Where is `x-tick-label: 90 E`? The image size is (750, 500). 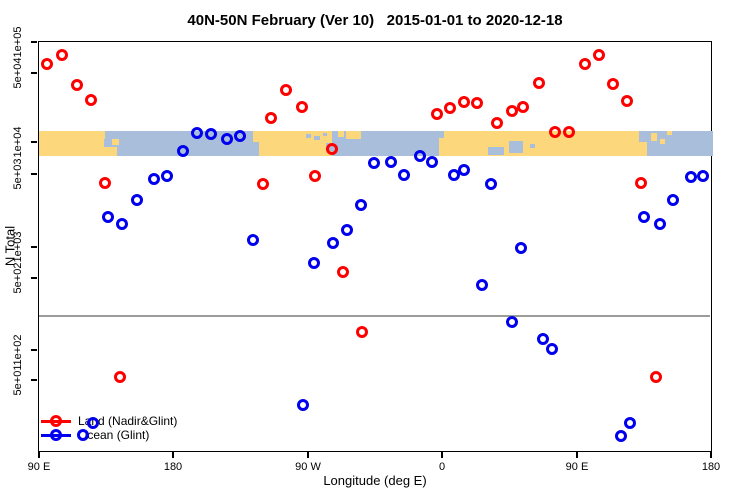
x-tick-label: 90 E is located at coordinates (39, 467).